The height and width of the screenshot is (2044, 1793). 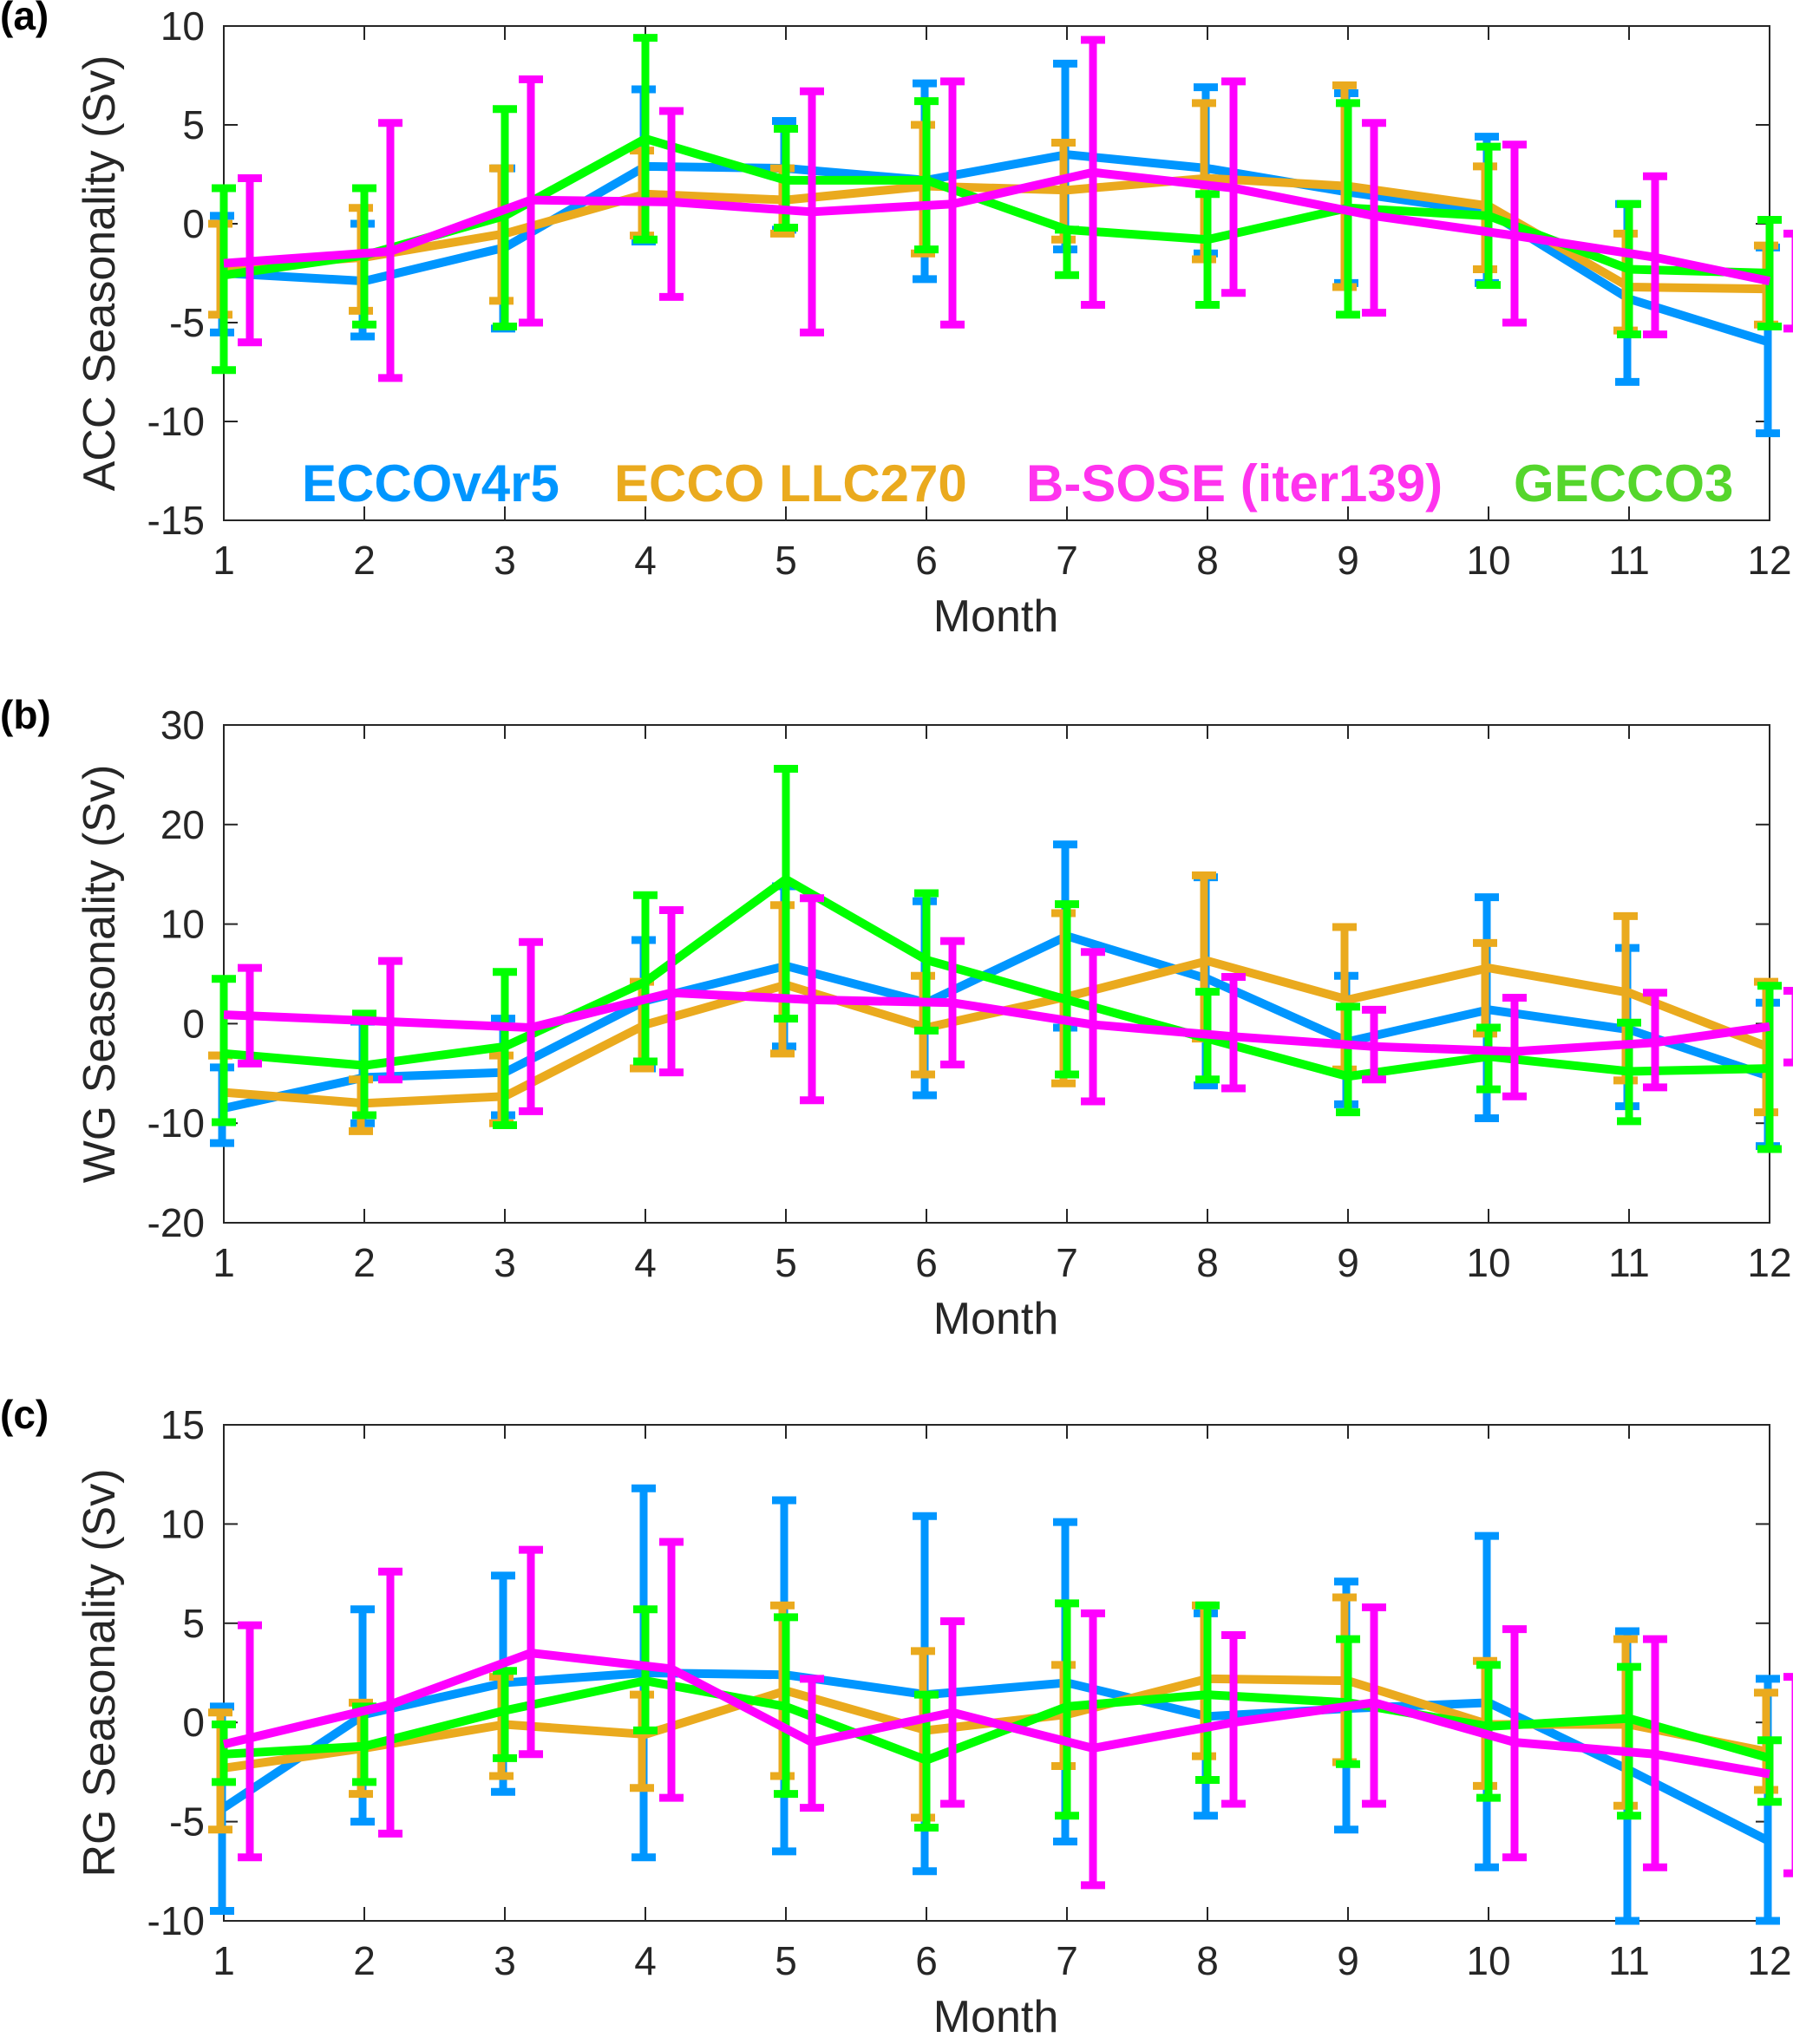 What do you see at coordinates (182, 824) in the screenshot?
I see `y-tick-label: 20` at bounding box center [182, 824].